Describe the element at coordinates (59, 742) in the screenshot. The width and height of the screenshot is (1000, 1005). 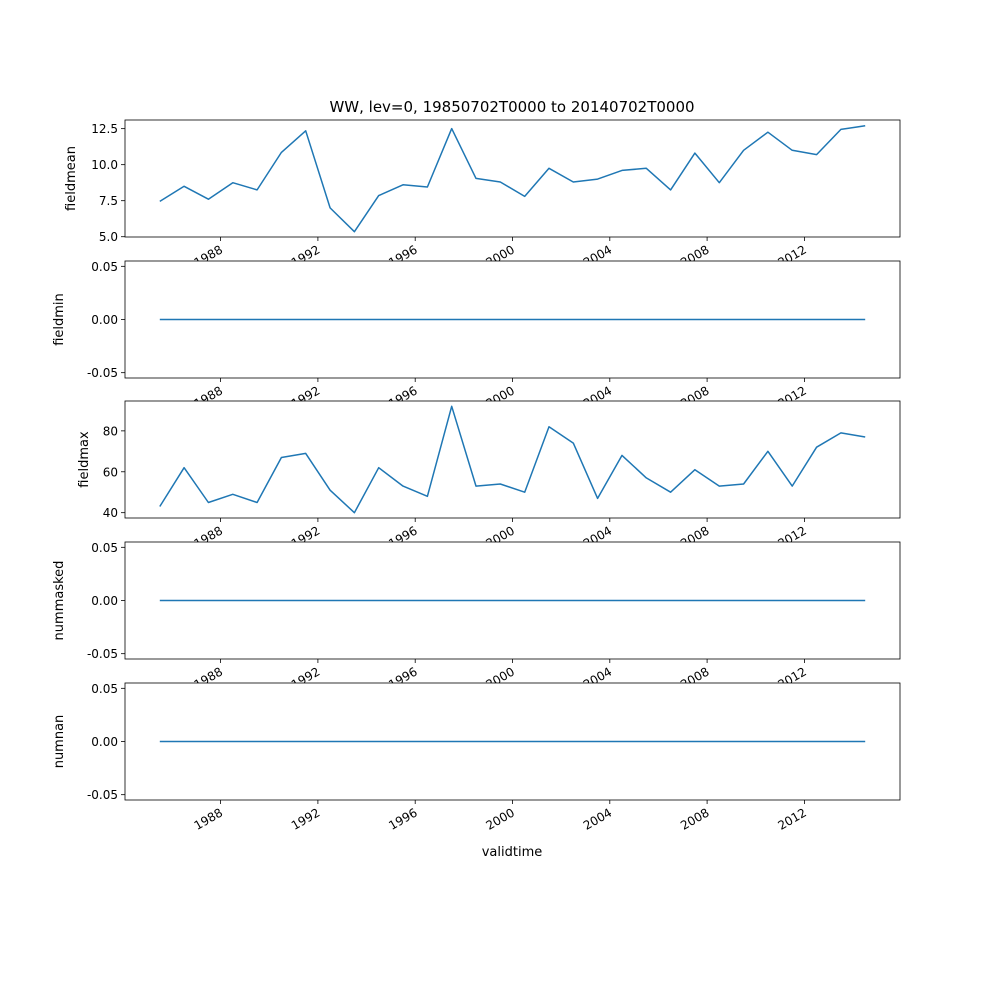
I see `y-axis-label: numnan` at that location.